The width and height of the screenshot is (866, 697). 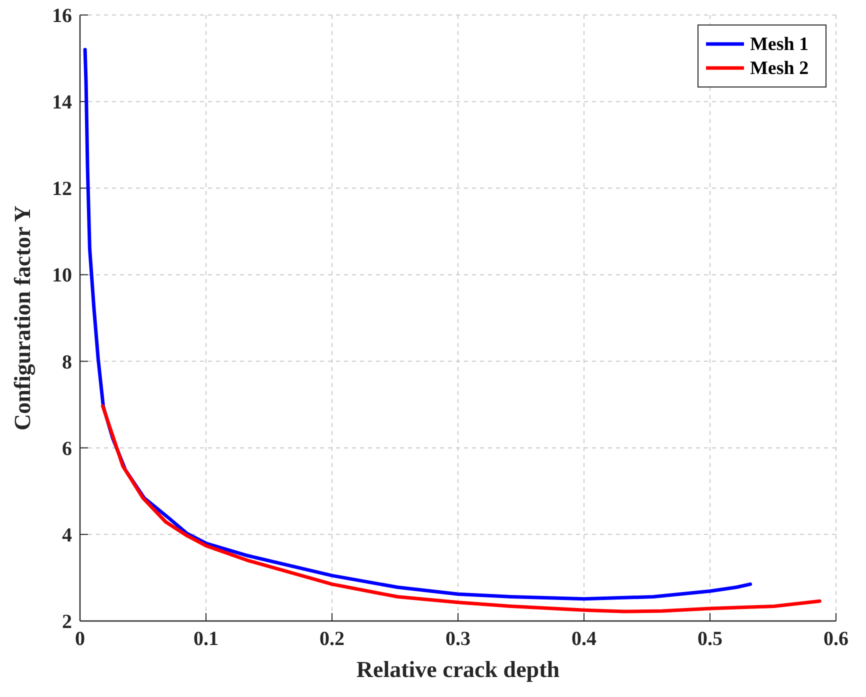 What do you see at coordinates (206, 639) in the screenshot?
I see `x-tick-label: 0.1` at bounding box center [206, 639].